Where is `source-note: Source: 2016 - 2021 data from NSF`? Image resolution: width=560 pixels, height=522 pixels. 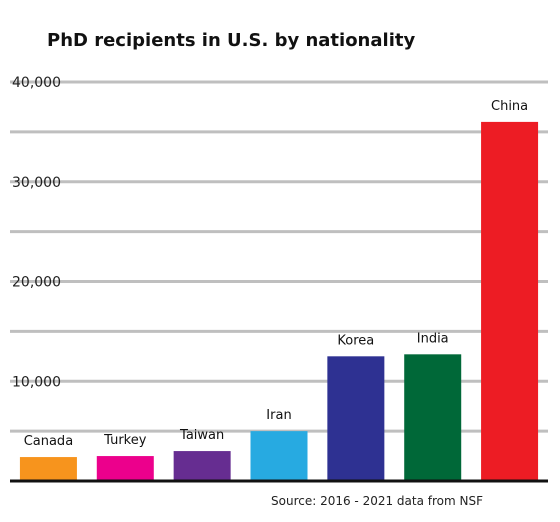
source-note: Source: 2016 - 2021 data from NSF is located at coordinates (377, 501).